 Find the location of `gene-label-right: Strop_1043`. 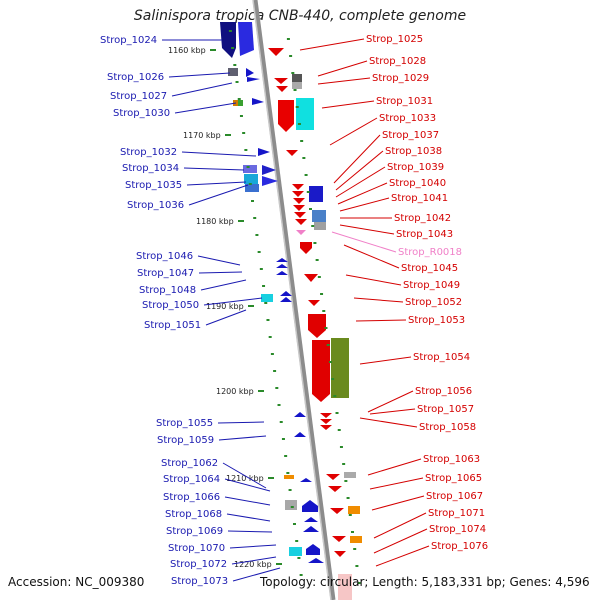

gene-label-right: Strop_1043 is located at coordinates (424, 234).